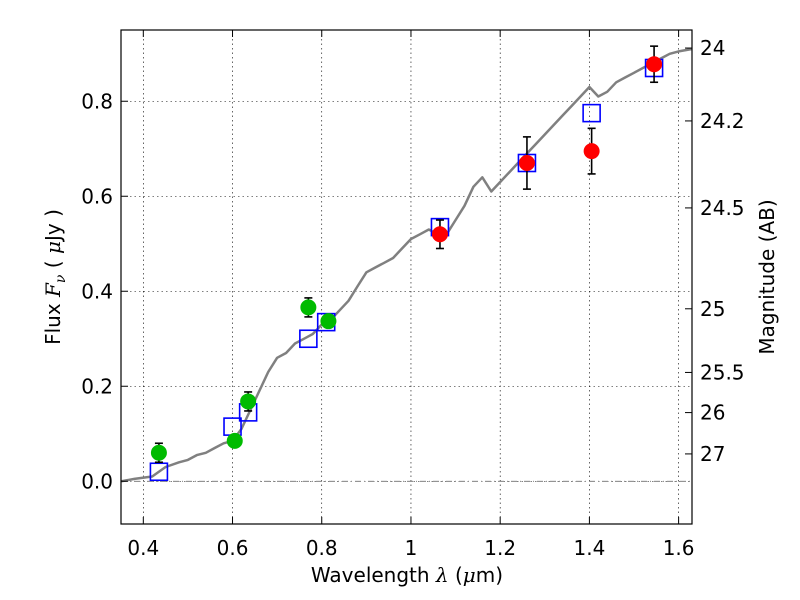 The width and height of the screenshot is (800, 600). Describe the element at coordinates (767, 276) in the screenshot. I see `y2-axis-label: Magnitude (AB)` at that location.